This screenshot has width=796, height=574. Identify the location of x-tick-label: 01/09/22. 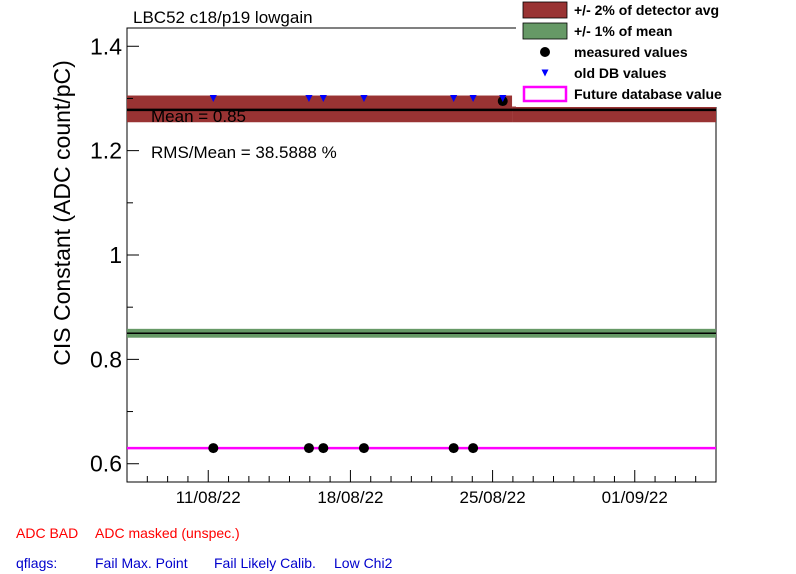
(635, 497).